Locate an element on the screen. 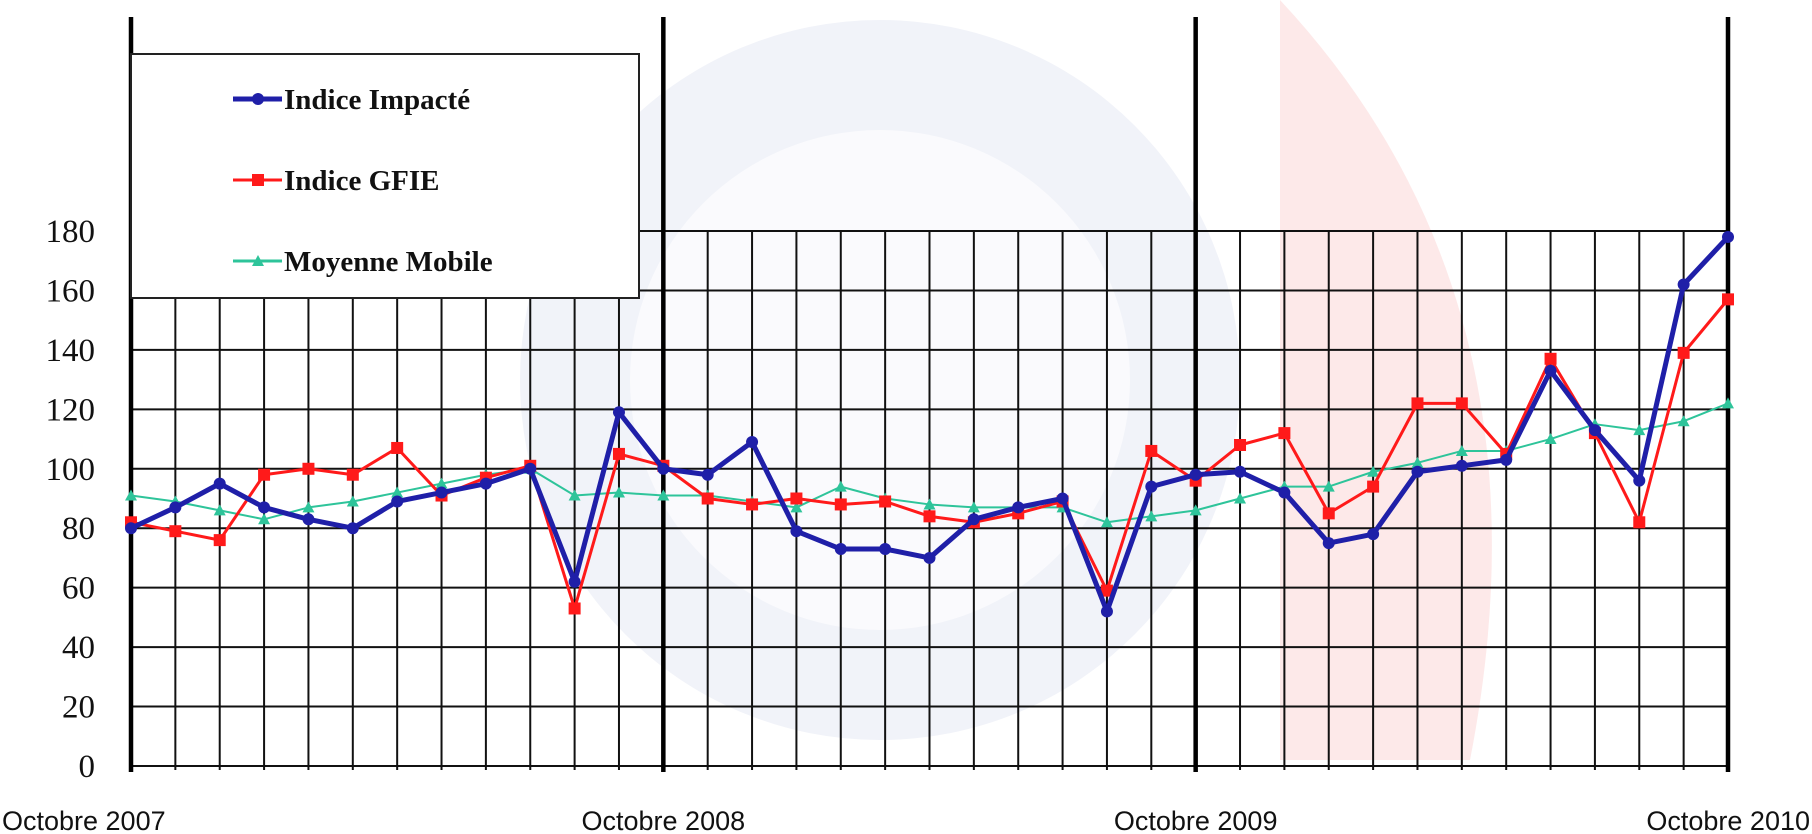  y-tick-label: 80 is located at coordinates (78, 529).